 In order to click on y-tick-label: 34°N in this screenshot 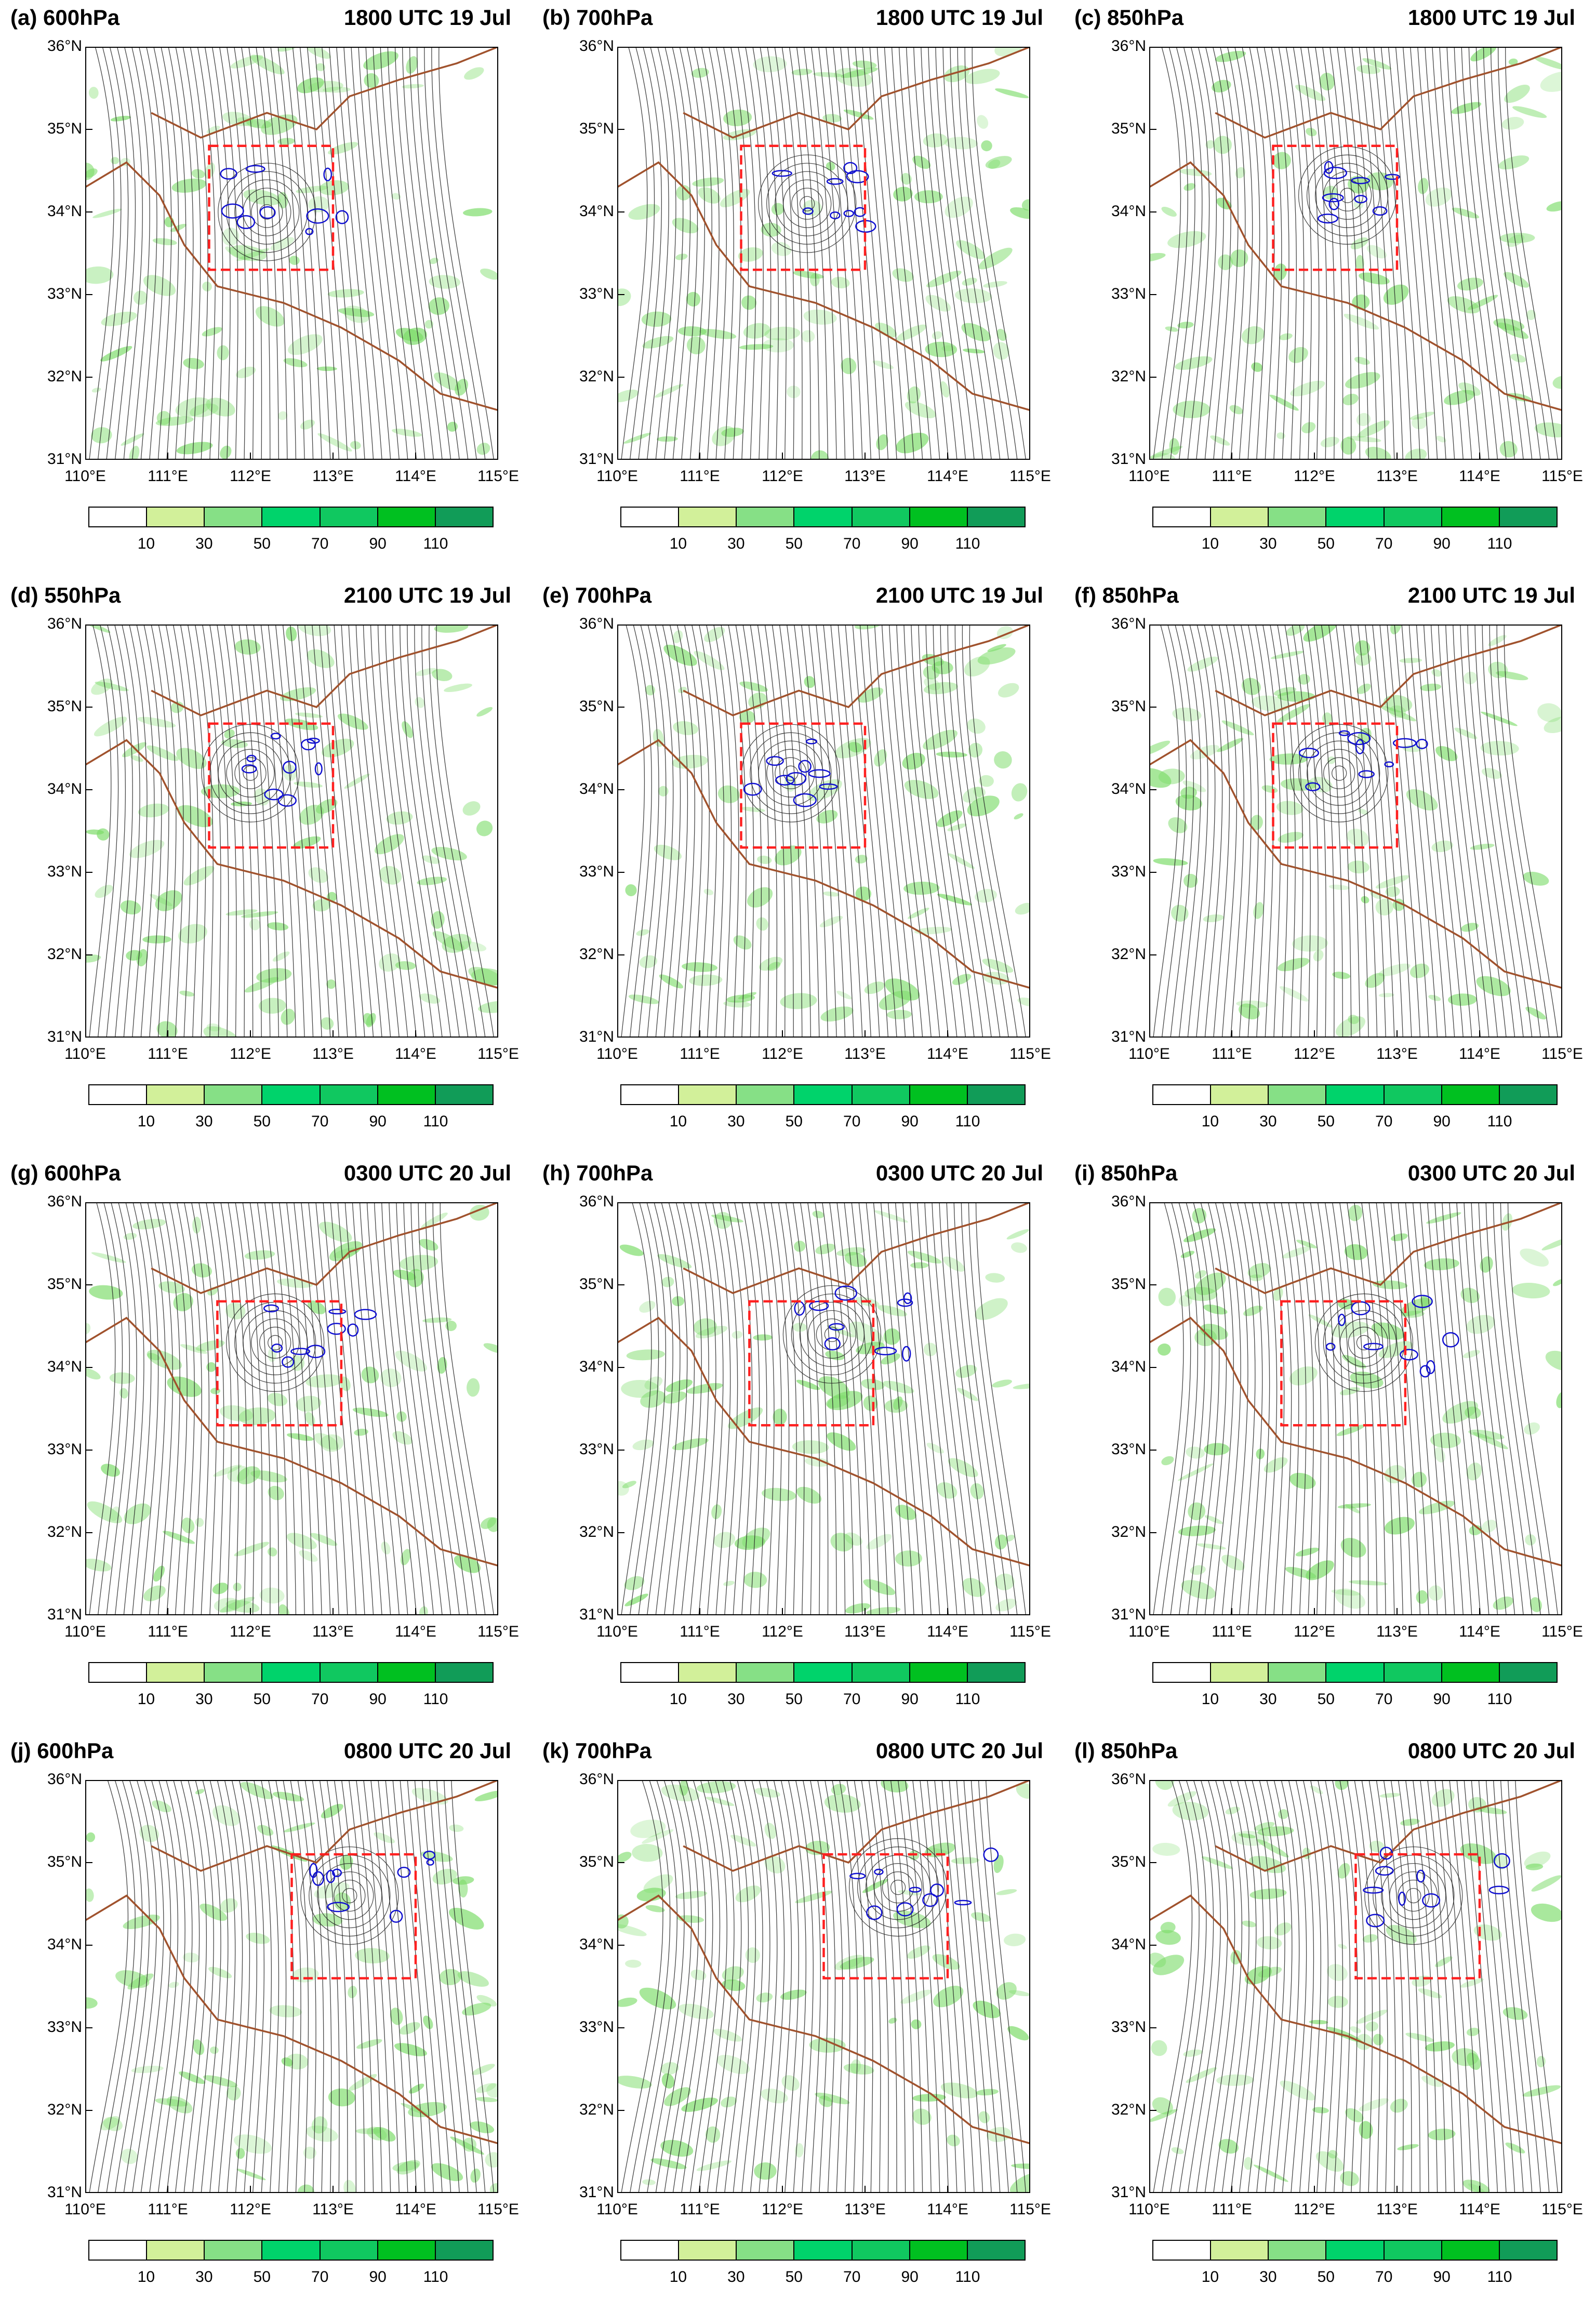, I will do `click(64, 1366)`.